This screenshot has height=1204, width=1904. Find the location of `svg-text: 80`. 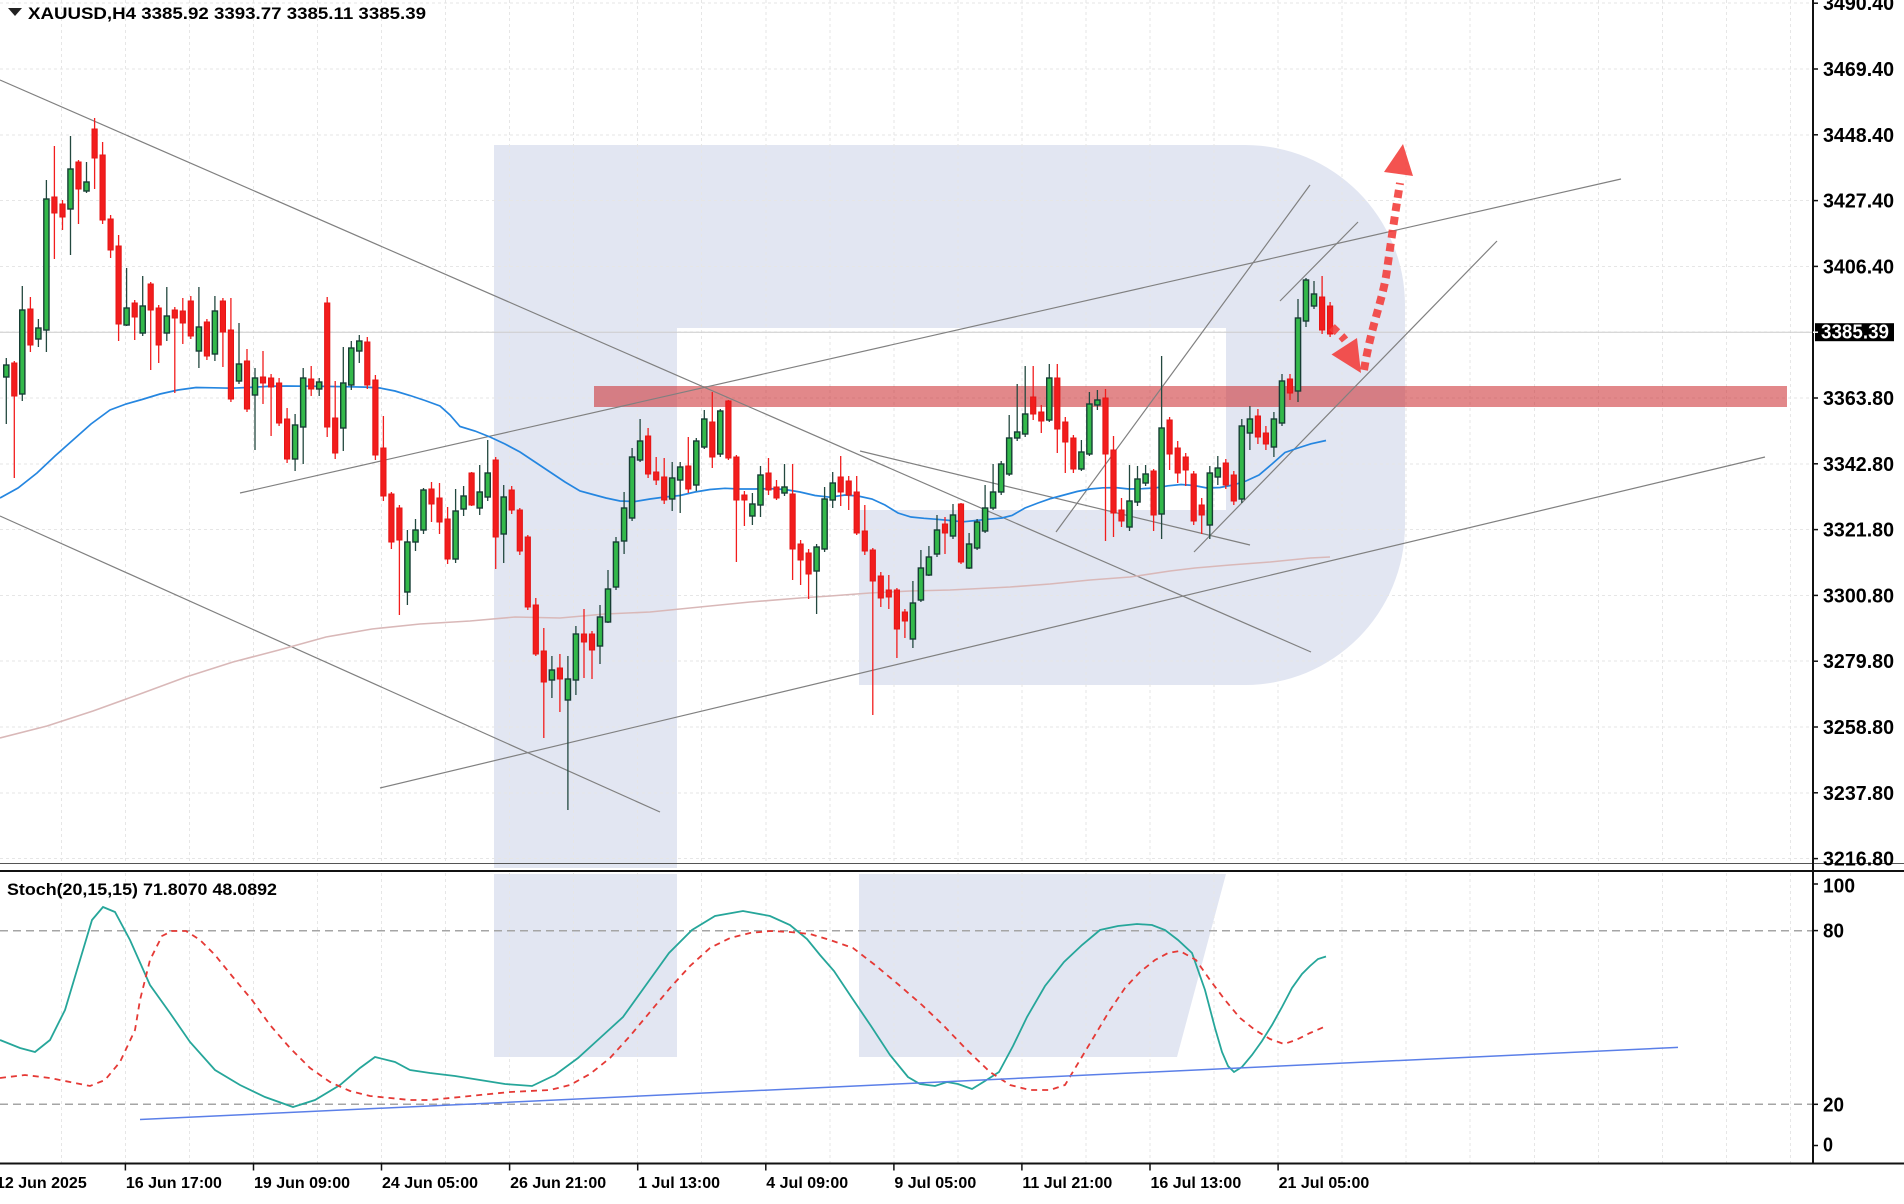

svg-text: 80 is located at coordinates (1833, 932).